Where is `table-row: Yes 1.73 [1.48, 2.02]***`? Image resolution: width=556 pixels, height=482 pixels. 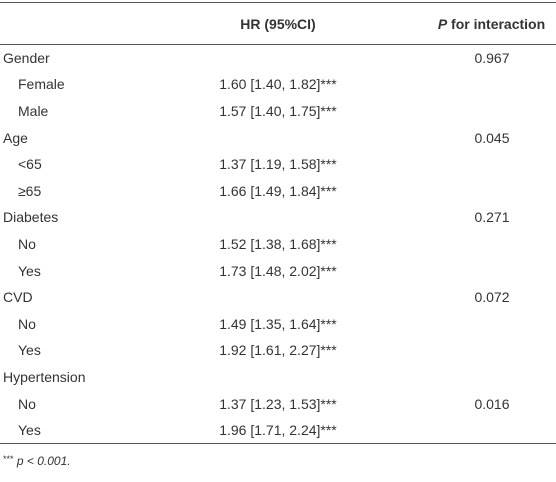 table-row: Yes 1.73 [1.48, 2.02]*** is located at coordinates (278, 270).